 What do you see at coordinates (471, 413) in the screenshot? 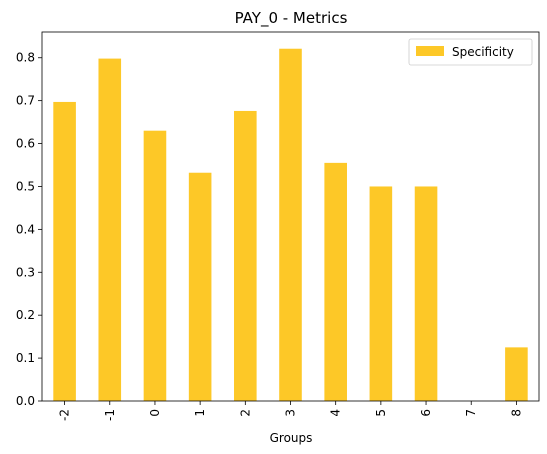
I see `x-tick-label: 7` at bounding box center [471, 413].